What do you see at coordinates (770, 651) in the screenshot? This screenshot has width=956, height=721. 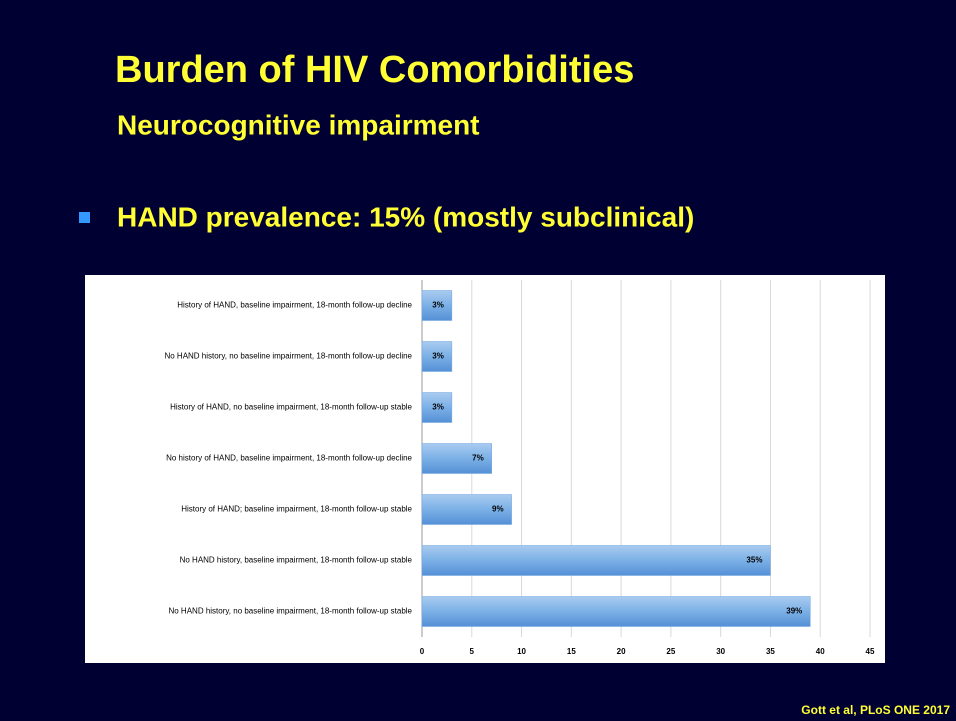 I see `x-tick-label: 35` at bounding box center [770, 651].